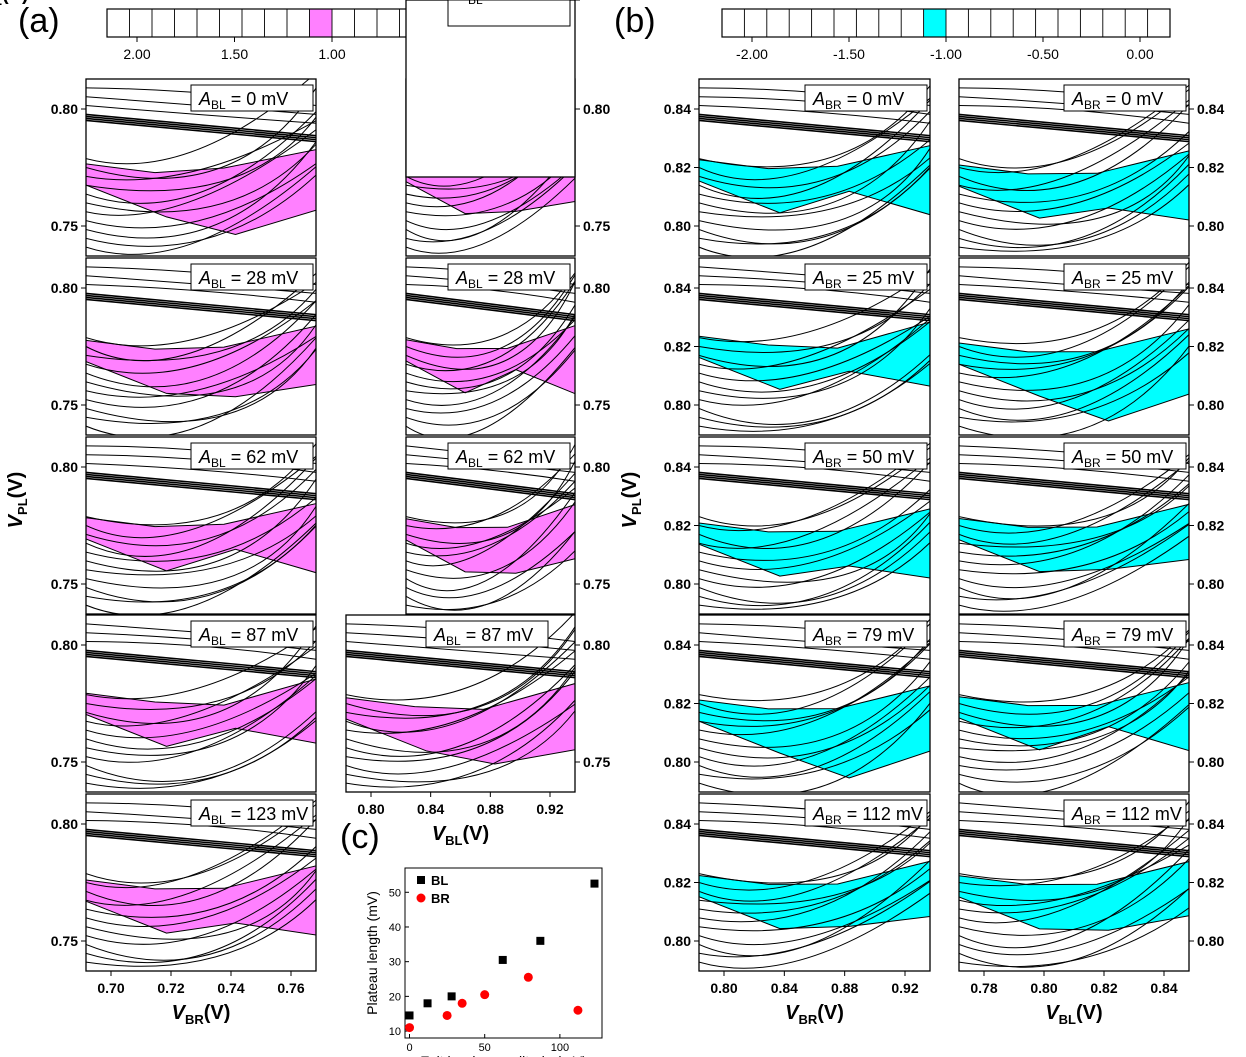 The height and width of the screenshot is (1057, 1246). I want to click on panel-b-right-row2-amplitude-label: ABR = 50 mV, so click(1122, 458).